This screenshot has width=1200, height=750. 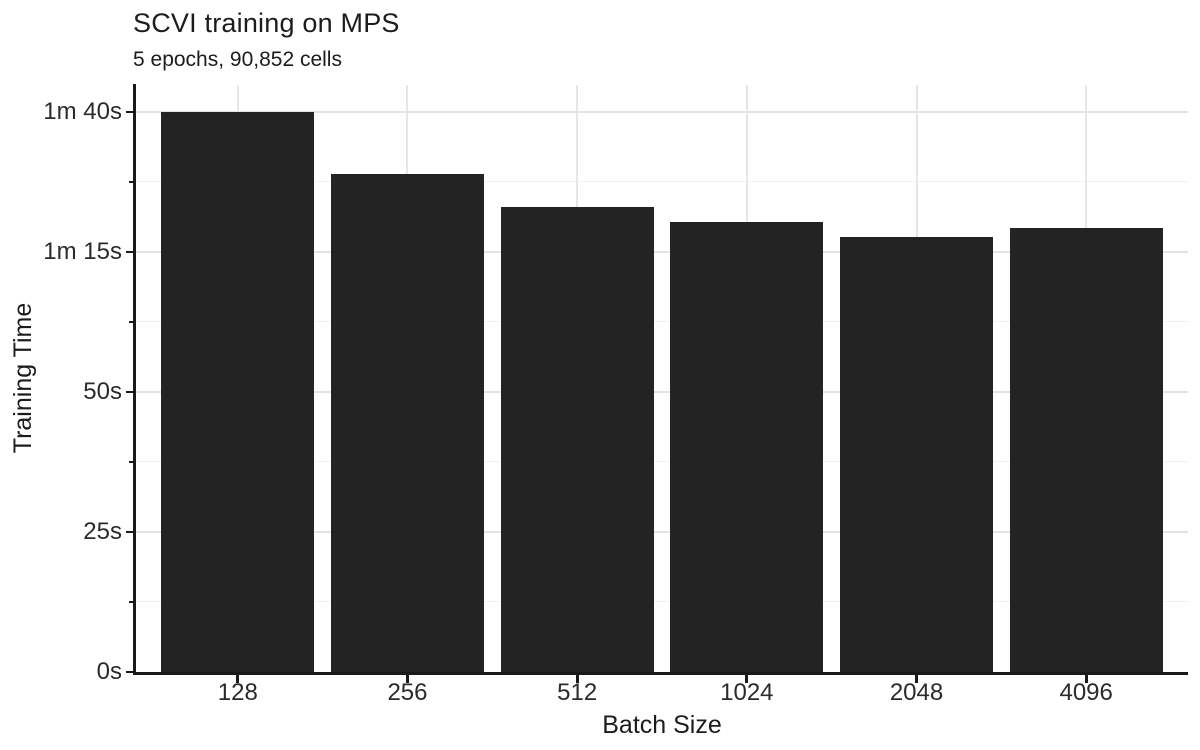 What do you see at coordinates (747, 692) in the screenshot?
I see `x-tick-label: 1024` at bounding box center [747, 692].